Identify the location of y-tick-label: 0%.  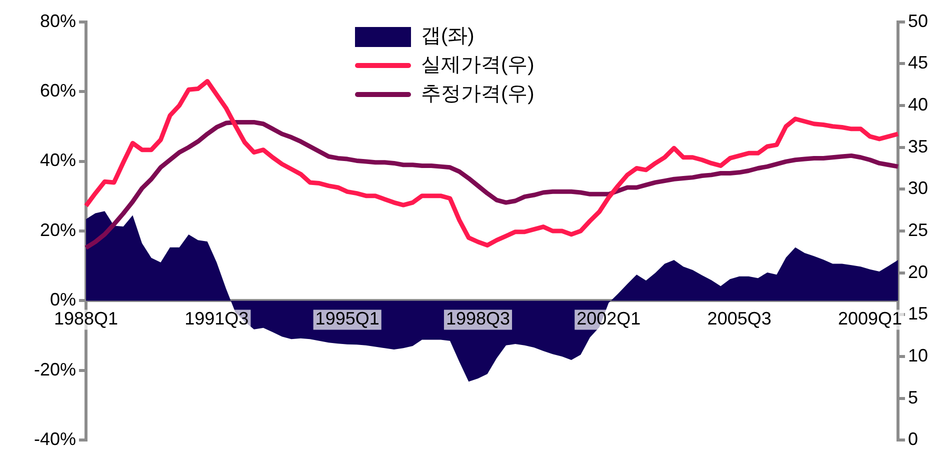
(63, 300).